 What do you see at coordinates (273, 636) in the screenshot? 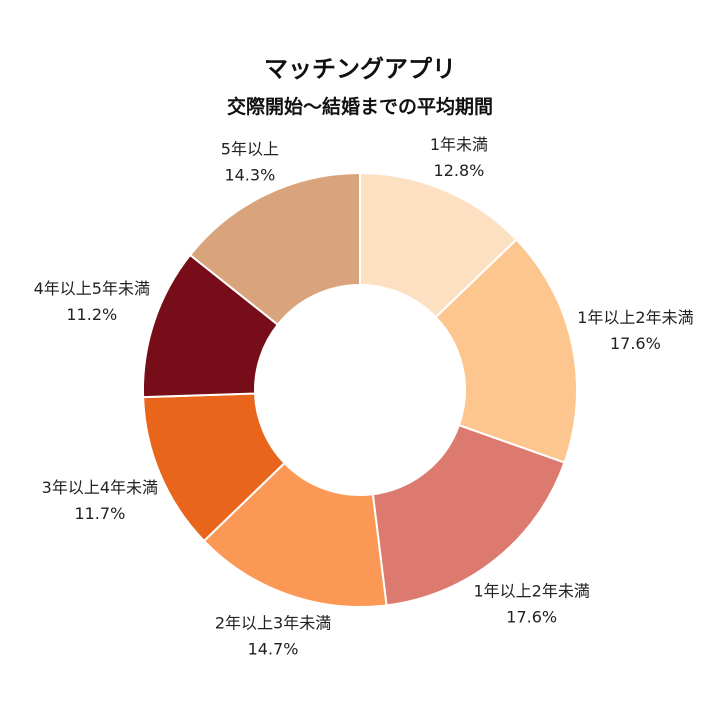
I see `slice-label: 2年以上3年未満 14.7%` at bounding box center [273, 636].